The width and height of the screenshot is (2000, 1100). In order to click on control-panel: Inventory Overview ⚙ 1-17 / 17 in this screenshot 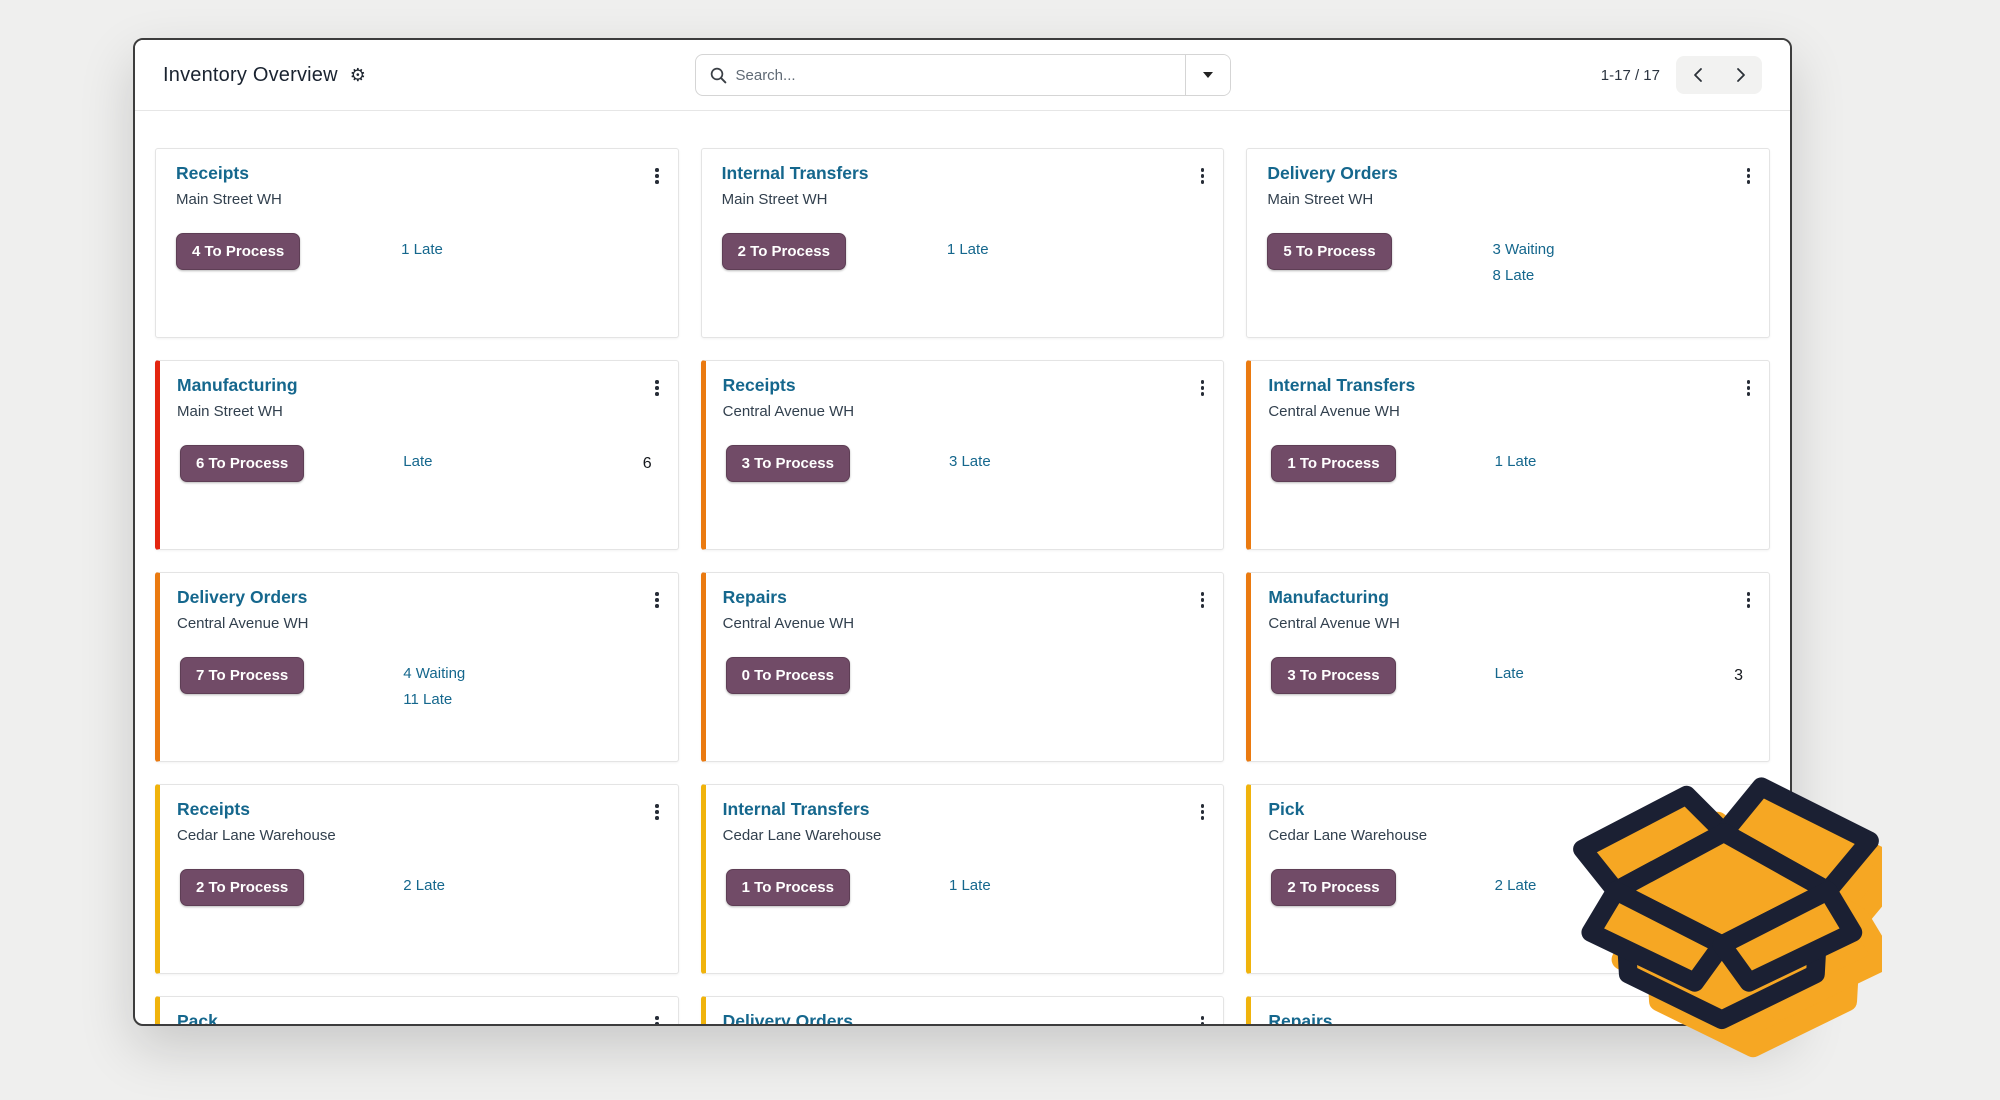, I will do `click(962, 75)`.